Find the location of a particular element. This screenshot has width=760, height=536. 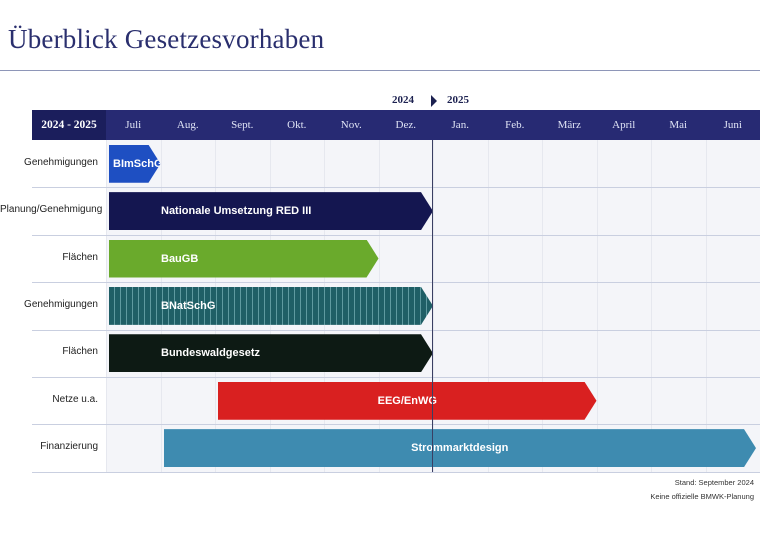

month-header: Juli is located at coordinates (133, 125).